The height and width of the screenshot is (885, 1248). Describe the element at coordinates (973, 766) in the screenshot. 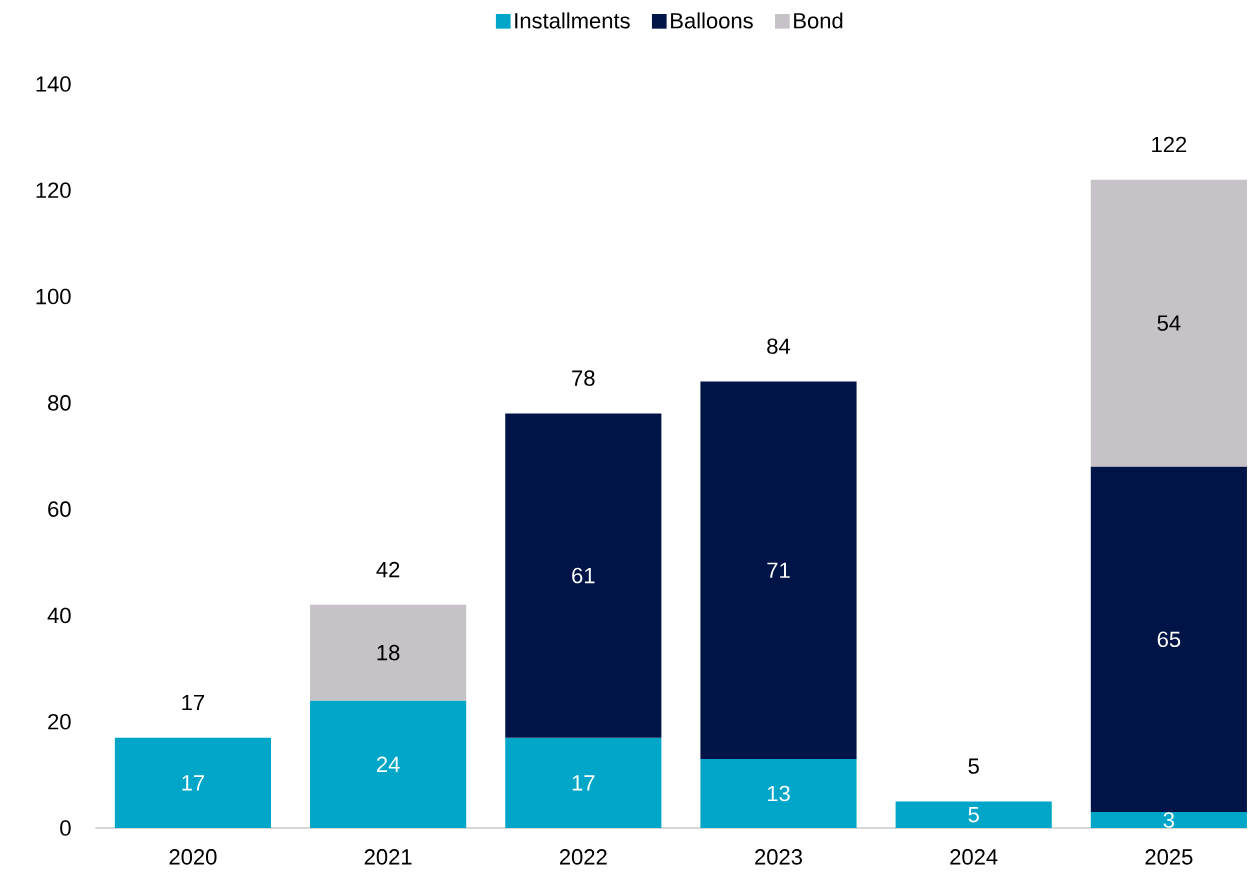

I see `total-label: 5` at that location.